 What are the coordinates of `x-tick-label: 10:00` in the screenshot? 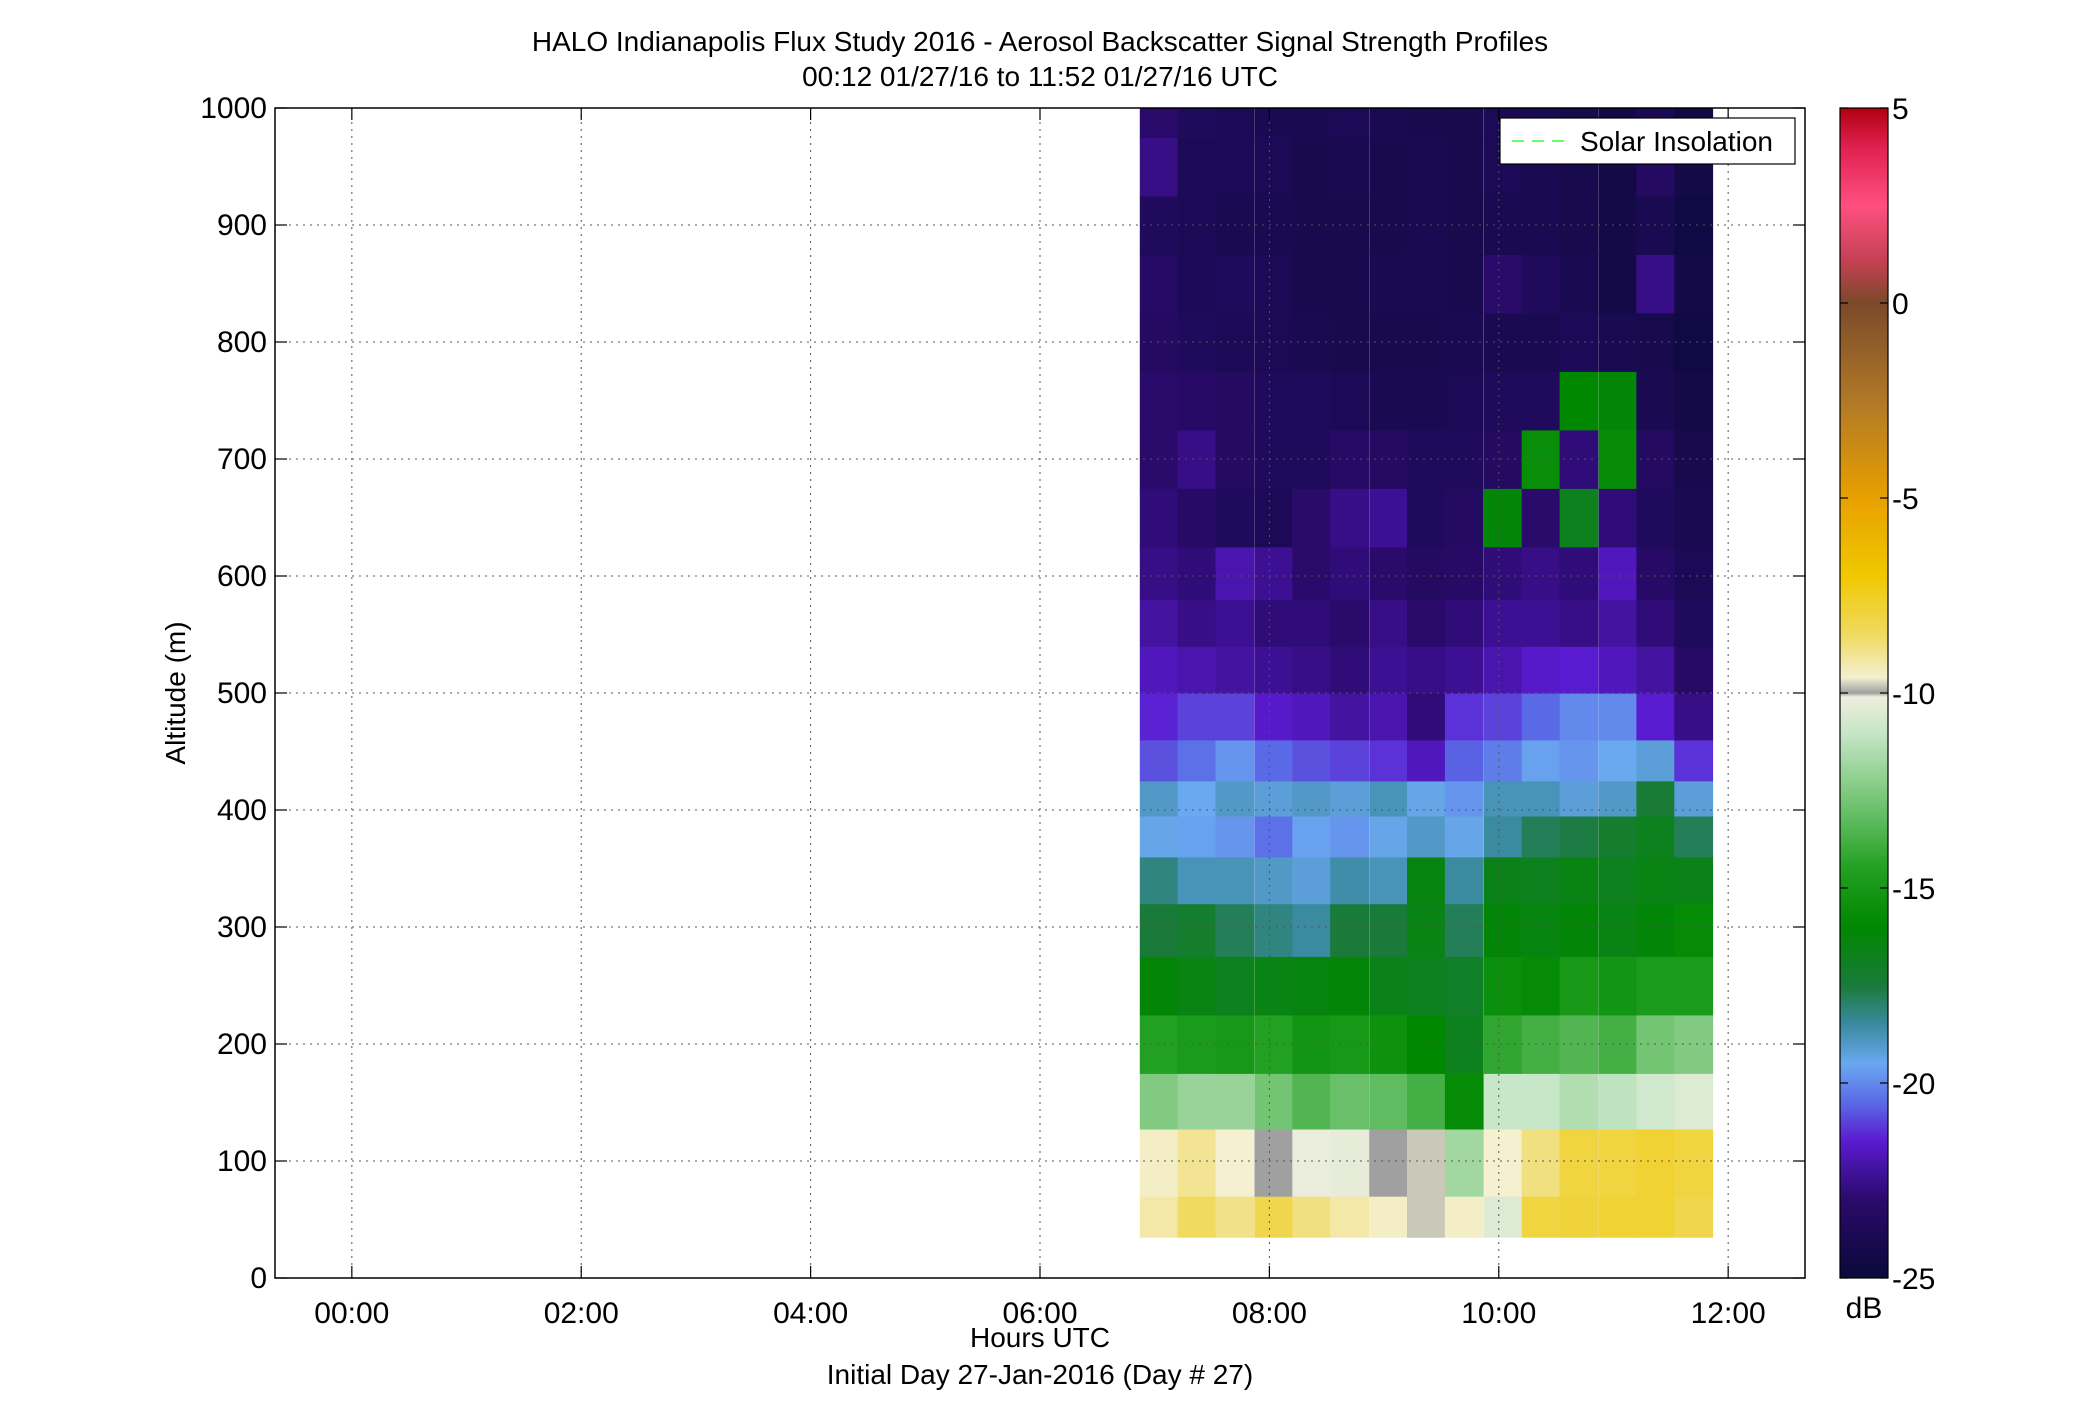 It's located at (1498, 1313).